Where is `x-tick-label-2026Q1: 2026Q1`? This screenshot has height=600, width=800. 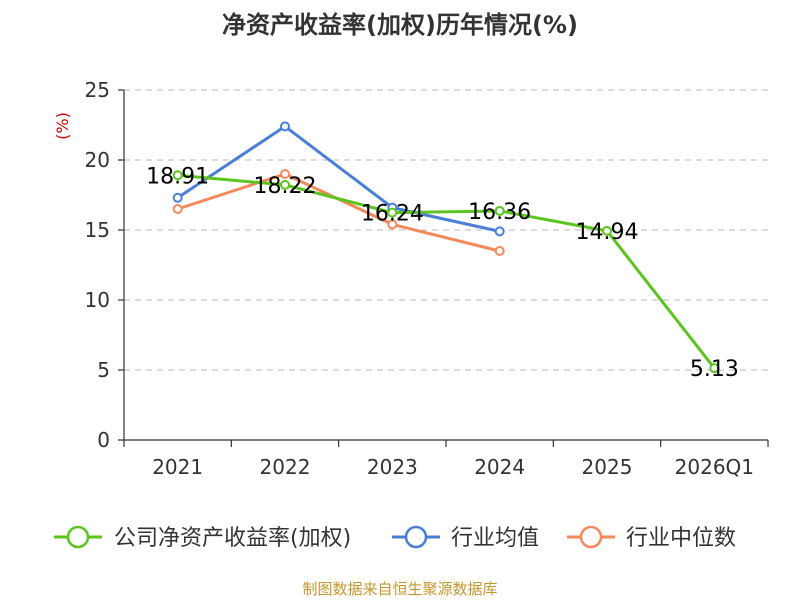 x-tick-label-2026Q1: 2026Q1 is located at coordinates (714, 467).